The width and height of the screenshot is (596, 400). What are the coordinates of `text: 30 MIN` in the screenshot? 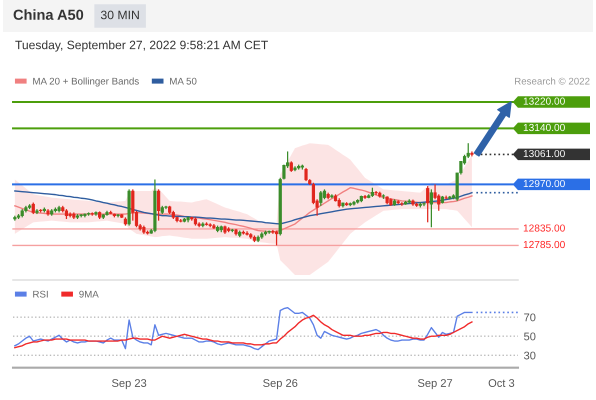 It's located at (119, 15).